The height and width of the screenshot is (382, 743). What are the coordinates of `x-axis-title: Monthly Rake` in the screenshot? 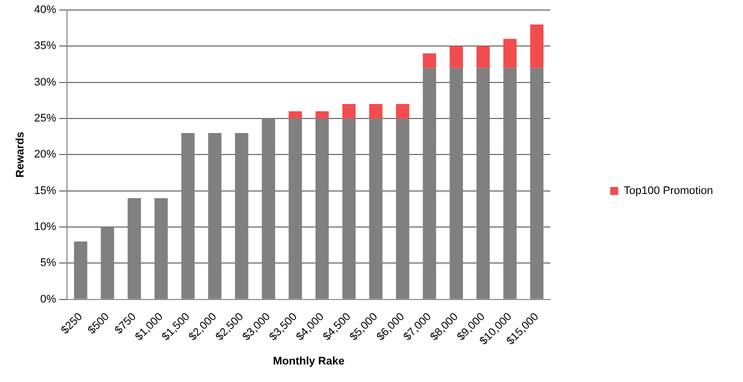 It's located at (308, 361).